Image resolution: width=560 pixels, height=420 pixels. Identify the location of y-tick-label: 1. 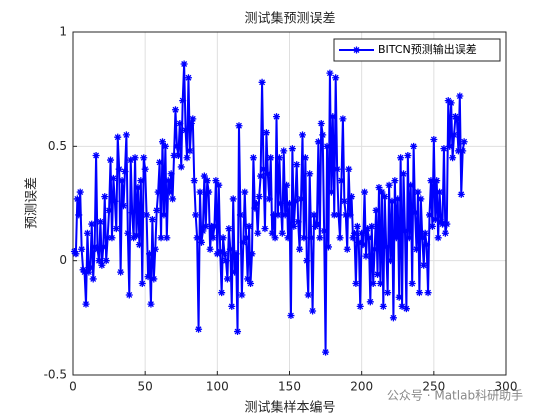
(63, 32).